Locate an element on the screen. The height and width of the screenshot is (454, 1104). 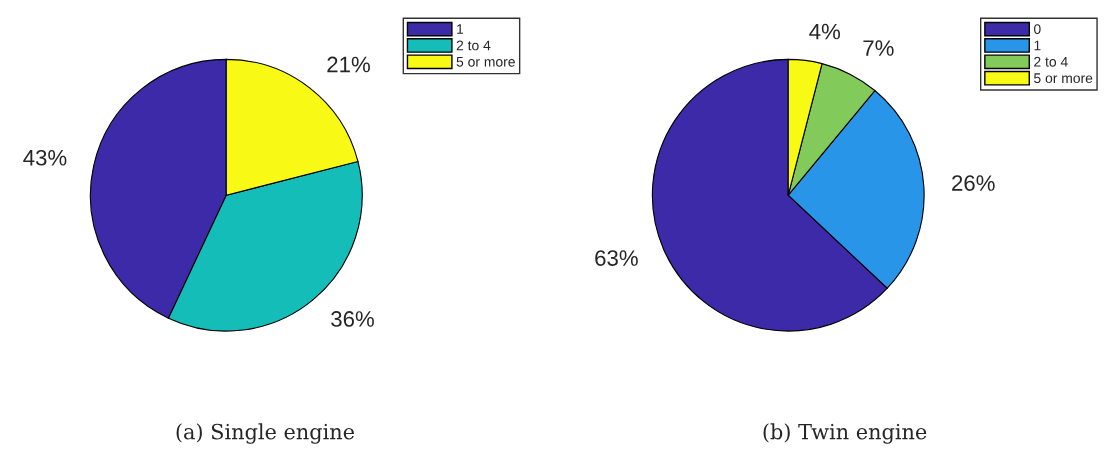
text: (a) Single engine is located at coordinates (265, 433).